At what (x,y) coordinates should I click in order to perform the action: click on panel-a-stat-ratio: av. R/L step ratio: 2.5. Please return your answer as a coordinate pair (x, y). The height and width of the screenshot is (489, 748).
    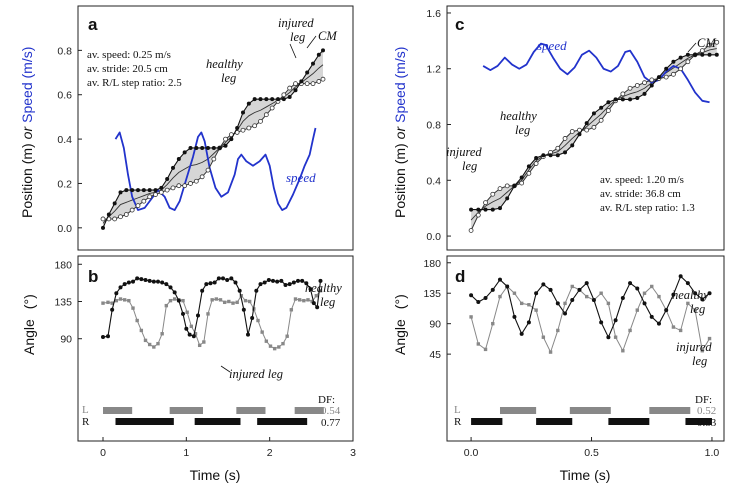
    Looking at the image, I should click on (134, 83).